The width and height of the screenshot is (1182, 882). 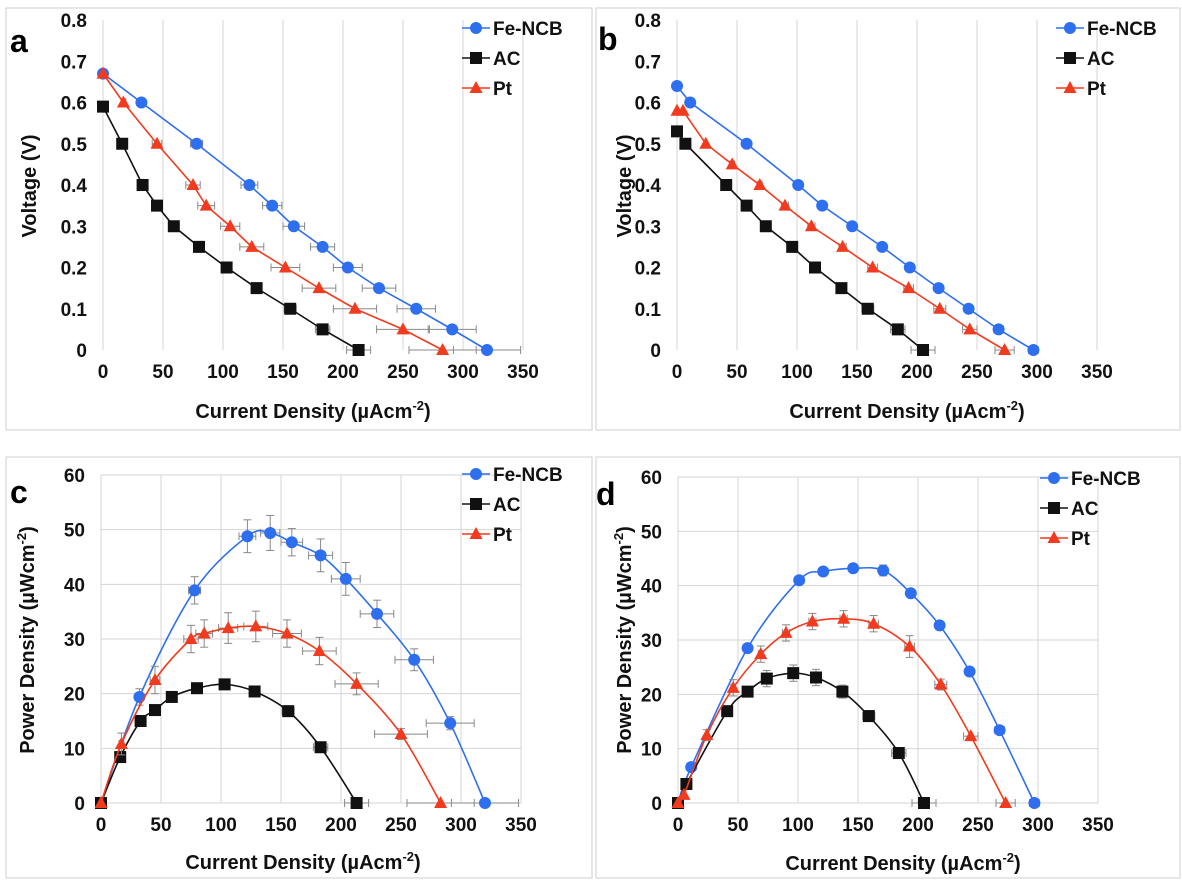 What do you see at coordinates (74, 62) in the screenshot?
I see `y-tick-label: 0.7` at bounding box center [74, 62].